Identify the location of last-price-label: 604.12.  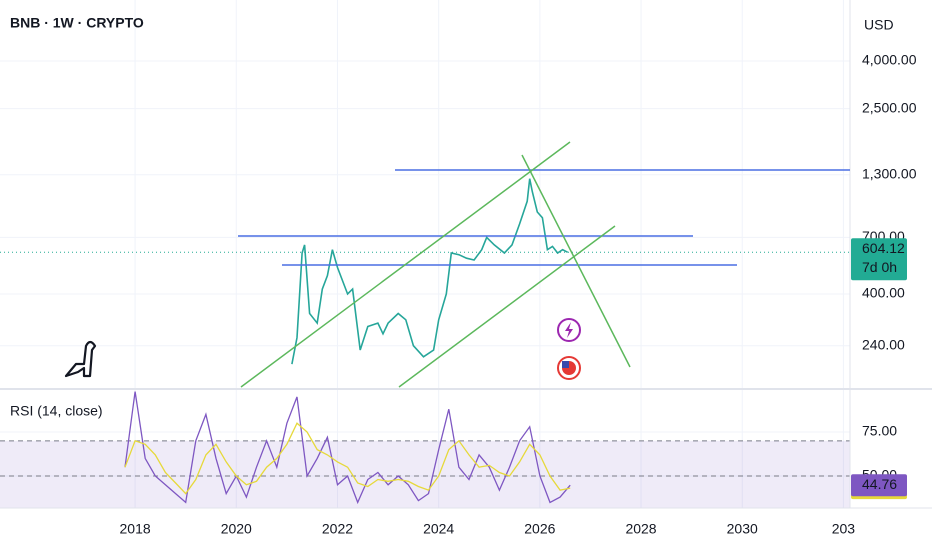
(883, 248).